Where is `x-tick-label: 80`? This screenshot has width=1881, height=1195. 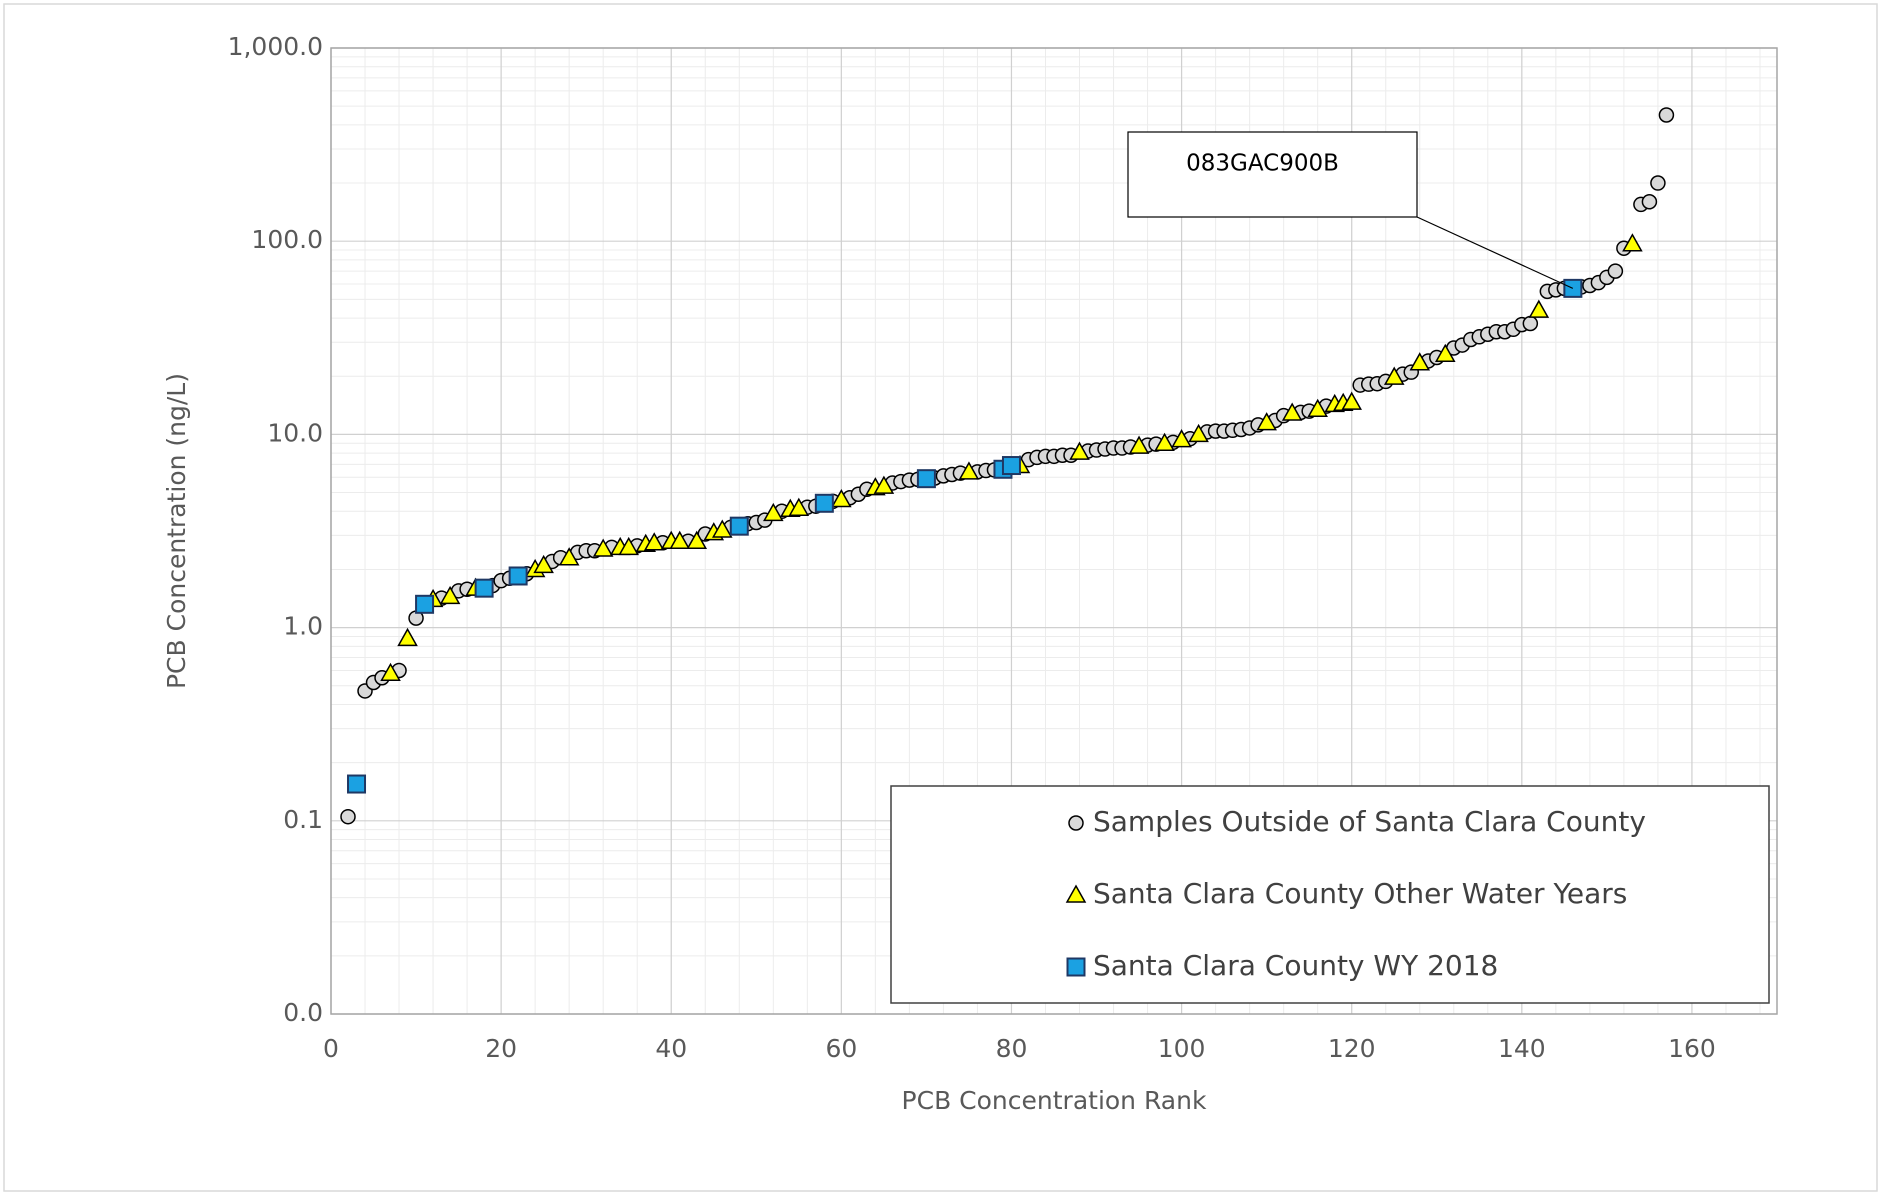
x-tick-label: 80 is located at coordinates (1012, 1048).